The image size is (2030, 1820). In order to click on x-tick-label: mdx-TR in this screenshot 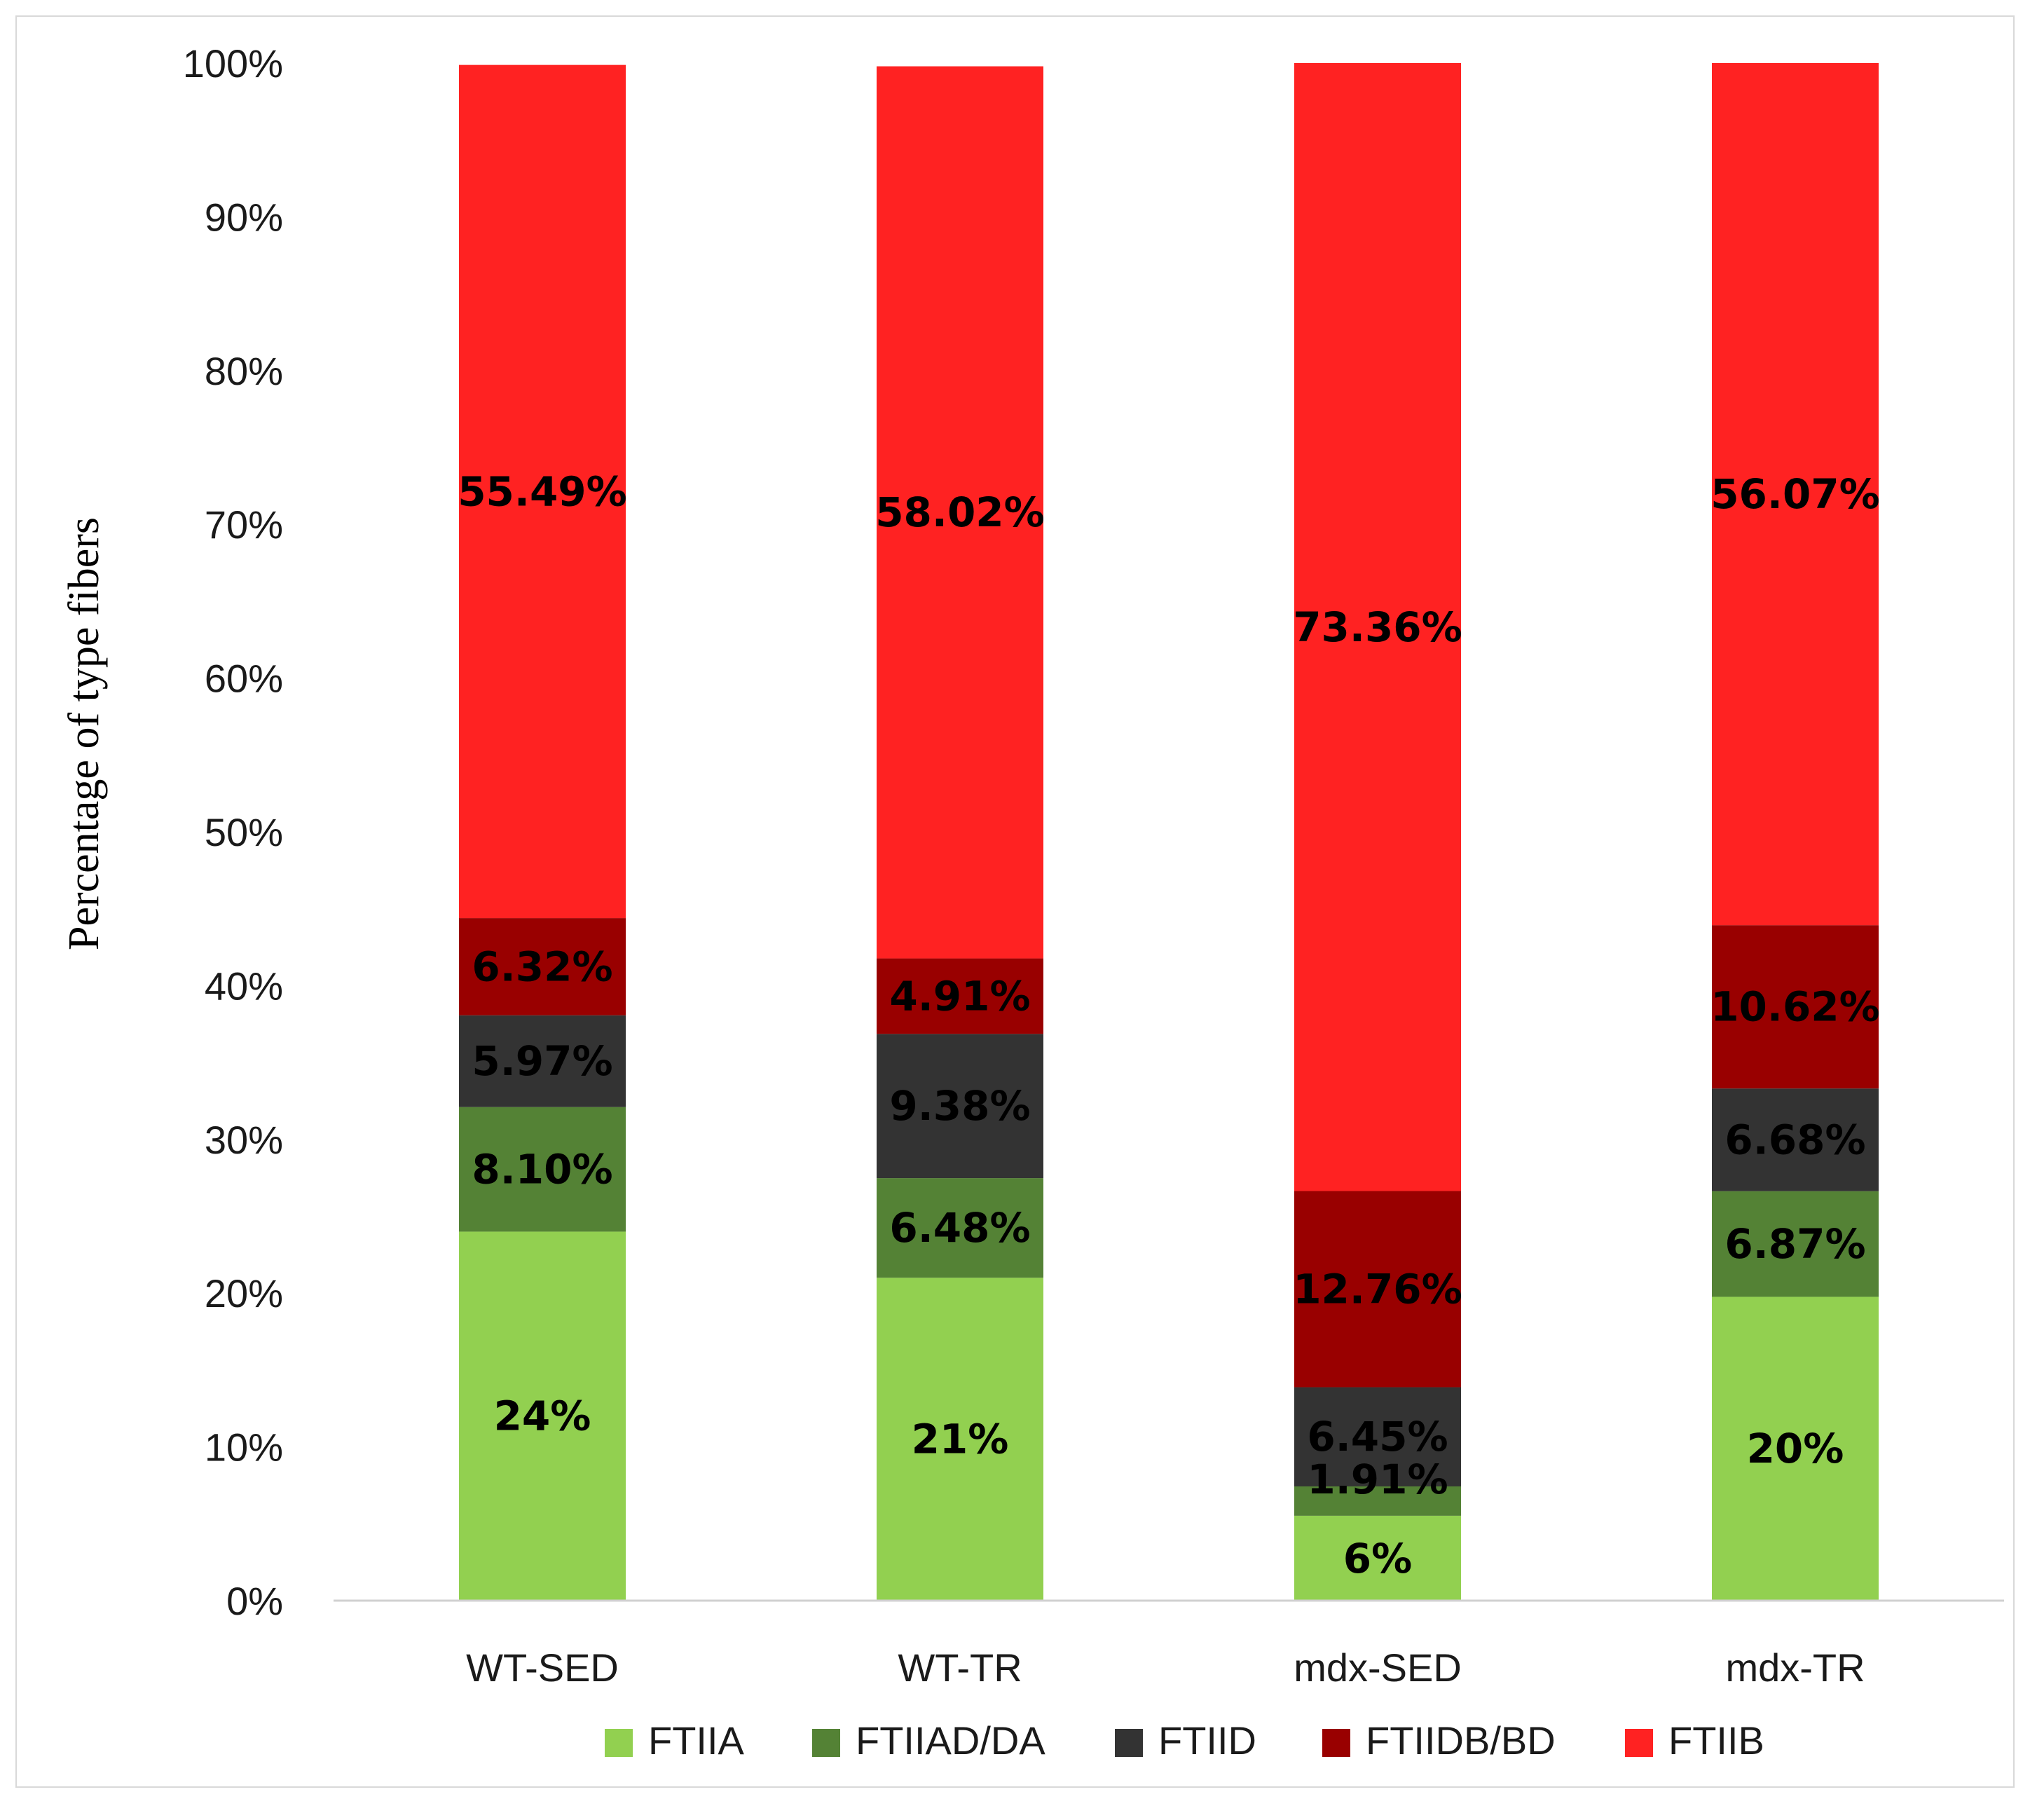, I will do `click(1795, 1668)`.